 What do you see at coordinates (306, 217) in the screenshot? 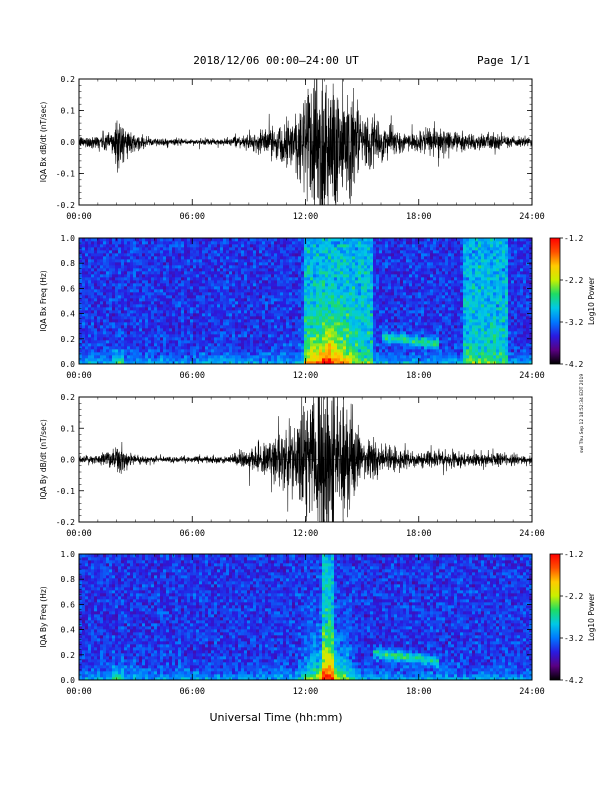
I see `x-tick-label: 12:00` at bounding box center [306, 217].